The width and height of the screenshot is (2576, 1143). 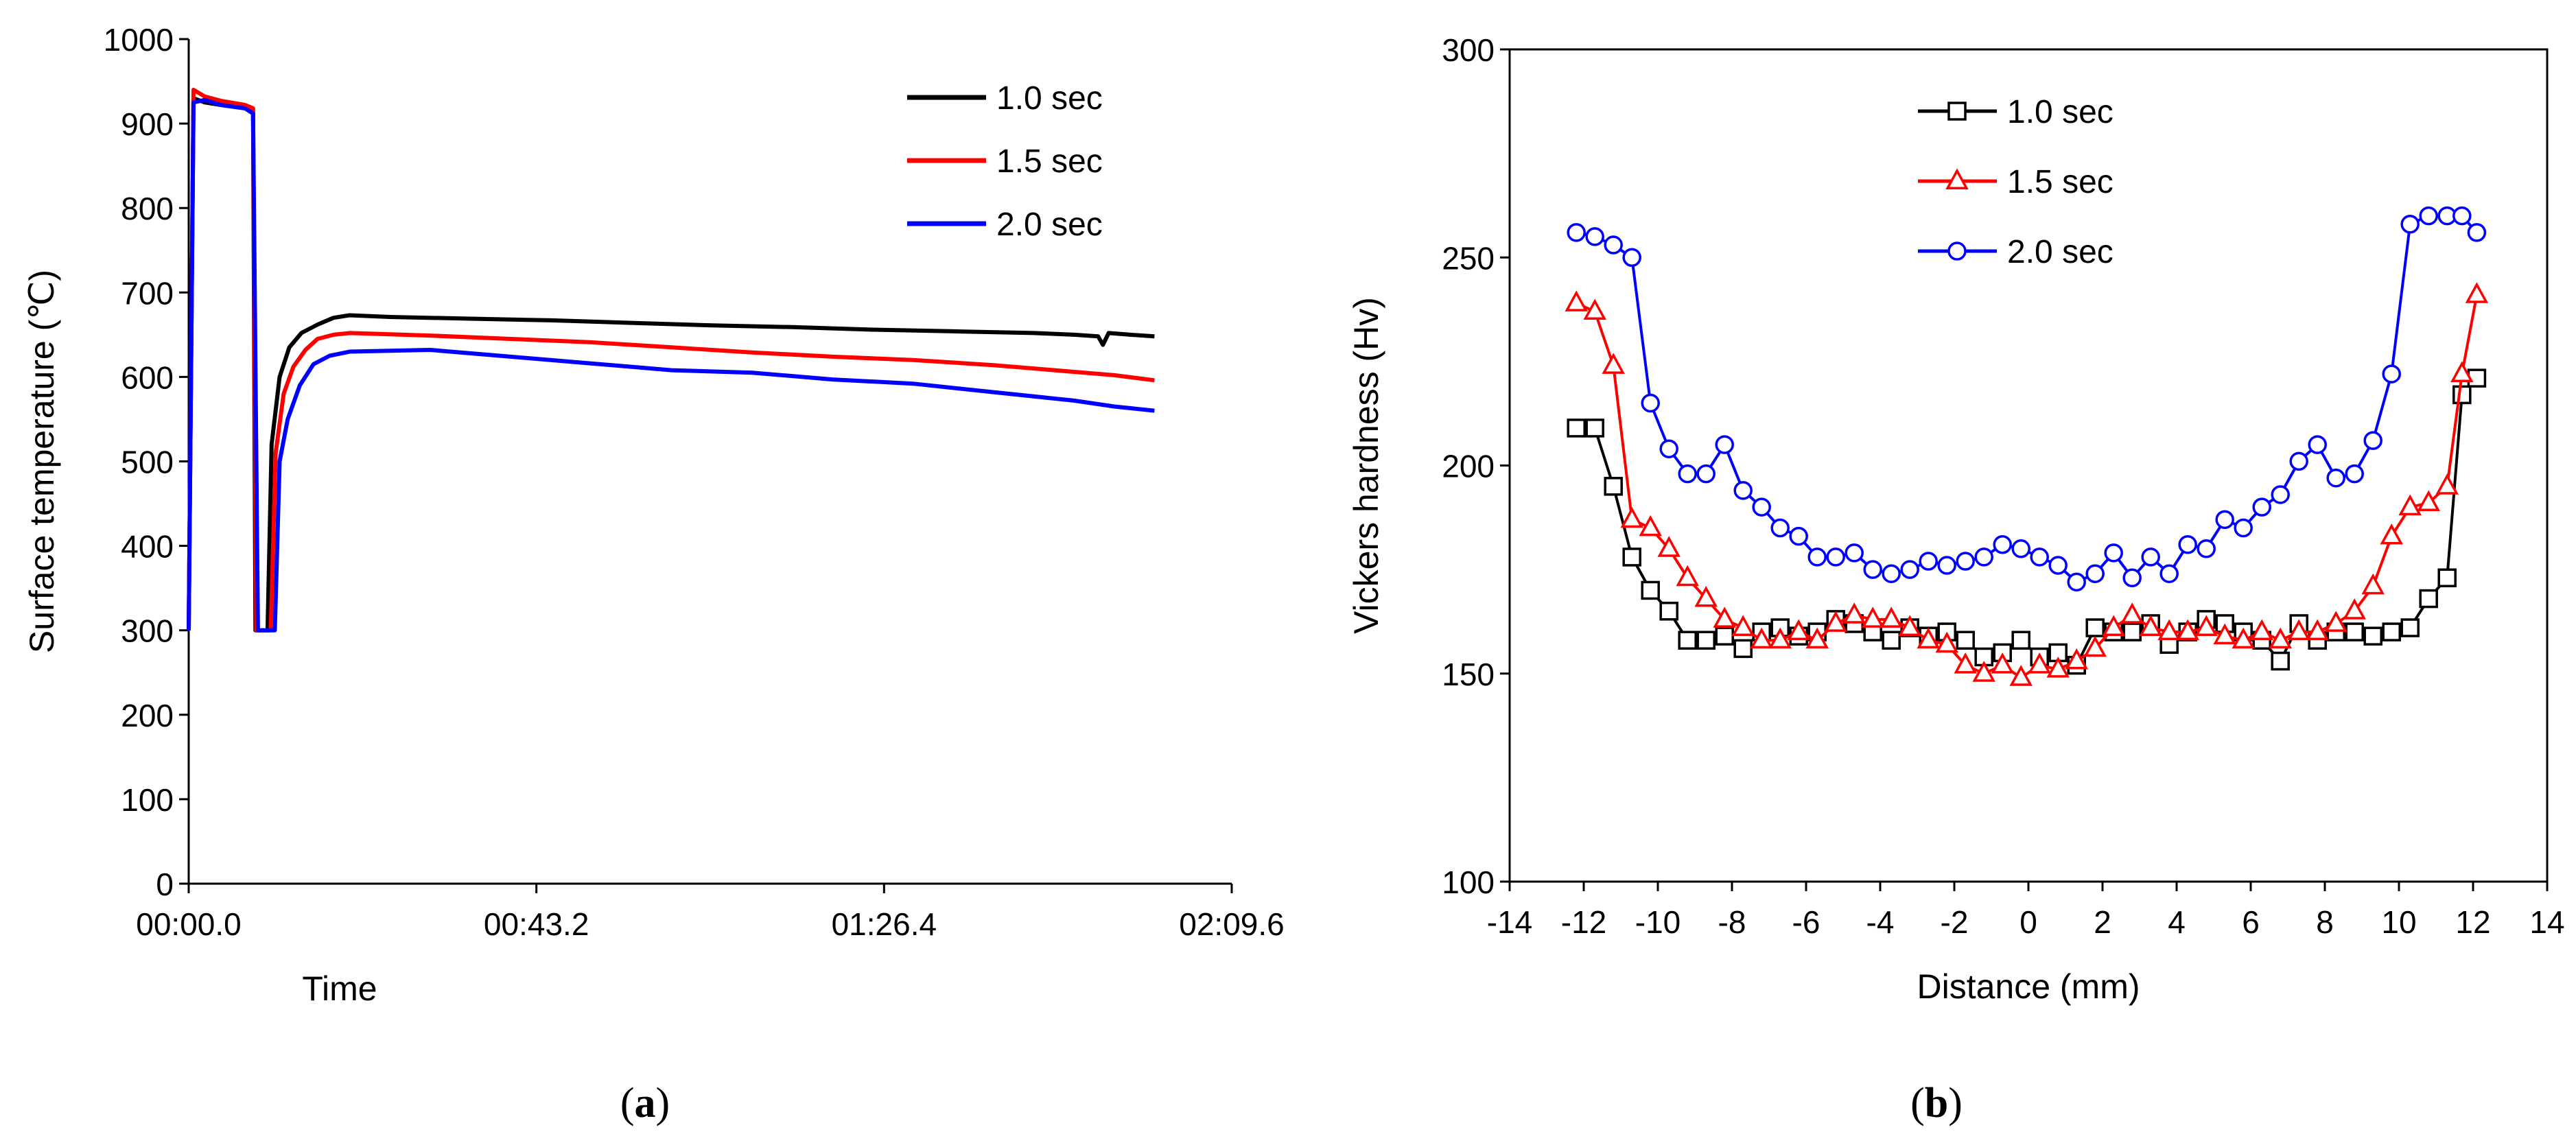 I want to click on x-tick-label: 02:09.6, so click(x=1231, y=924).